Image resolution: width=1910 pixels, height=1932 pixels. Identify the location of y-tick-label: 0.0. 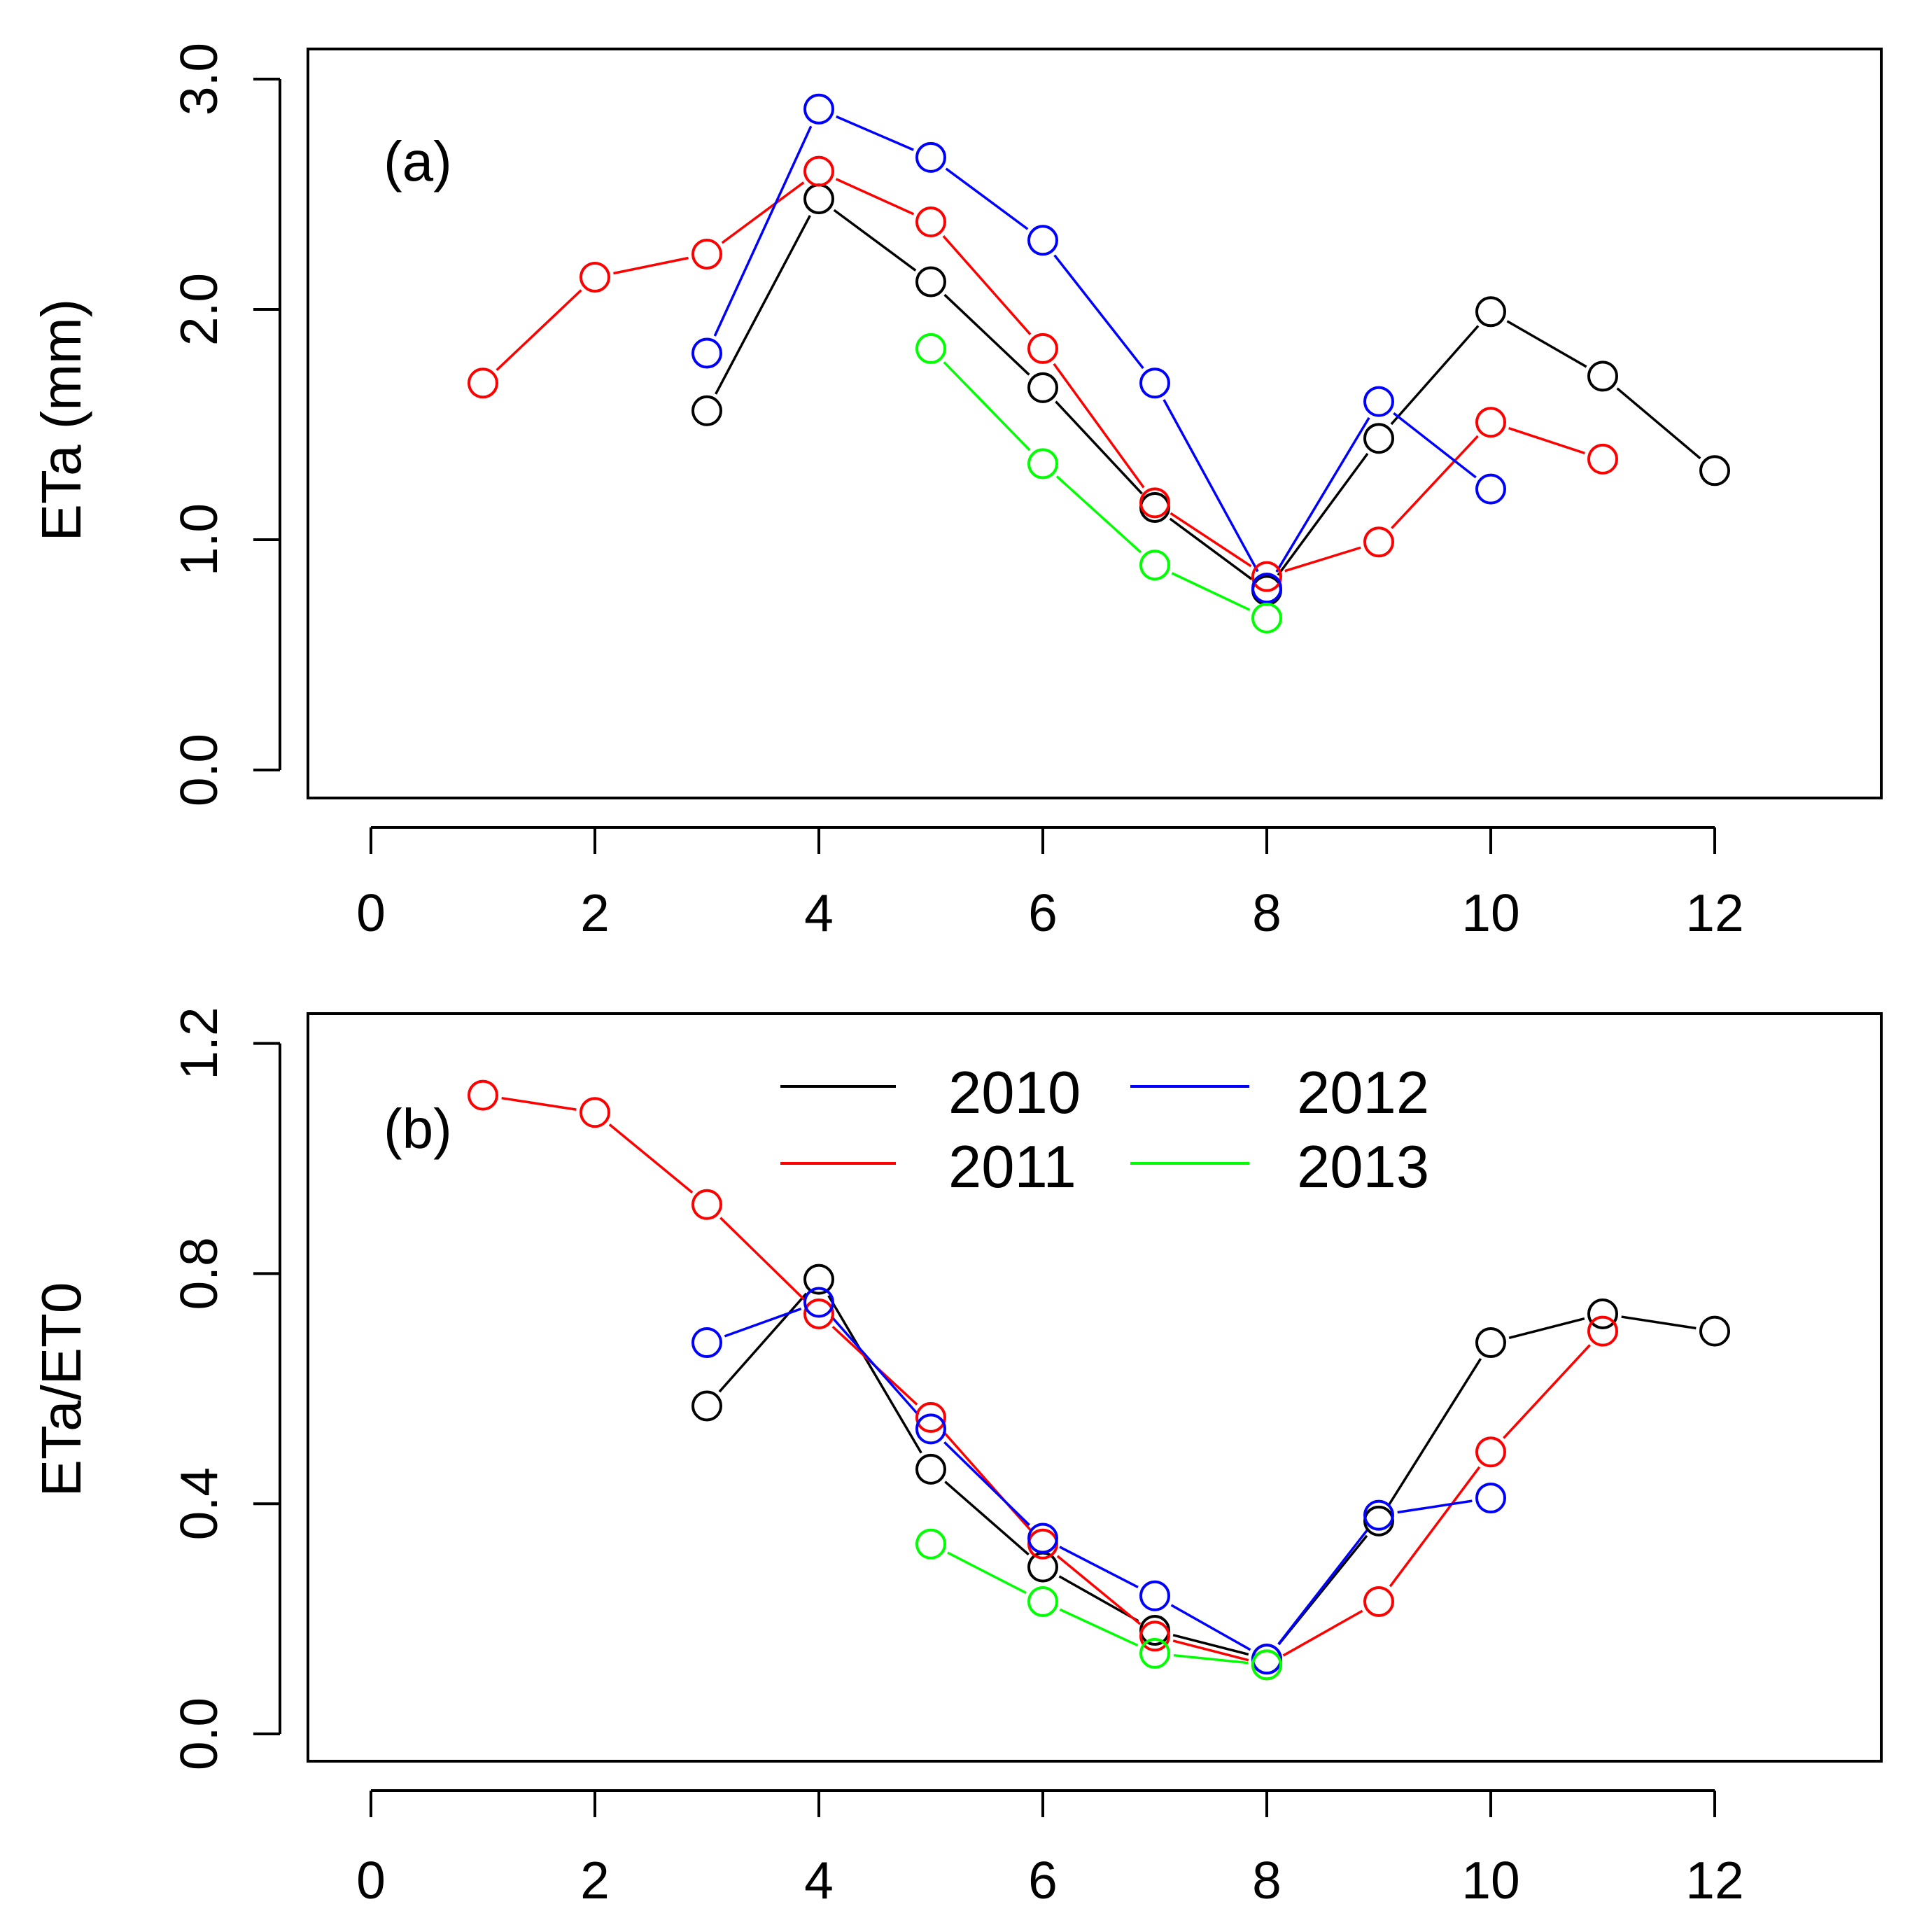
(199, 770).